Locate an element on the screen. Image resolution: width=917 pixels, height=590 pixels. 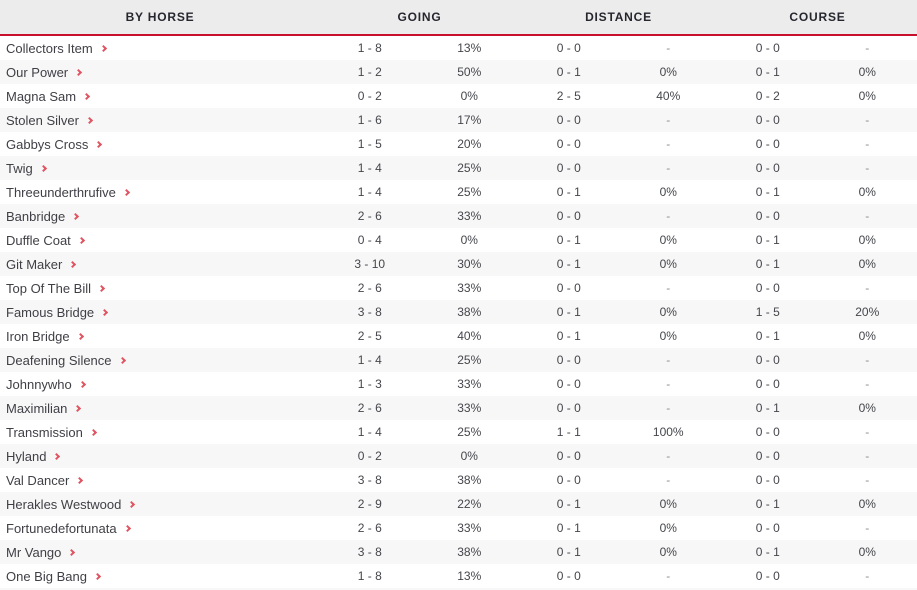
horse-link: Maximilian is located at coordinates (44, 408).